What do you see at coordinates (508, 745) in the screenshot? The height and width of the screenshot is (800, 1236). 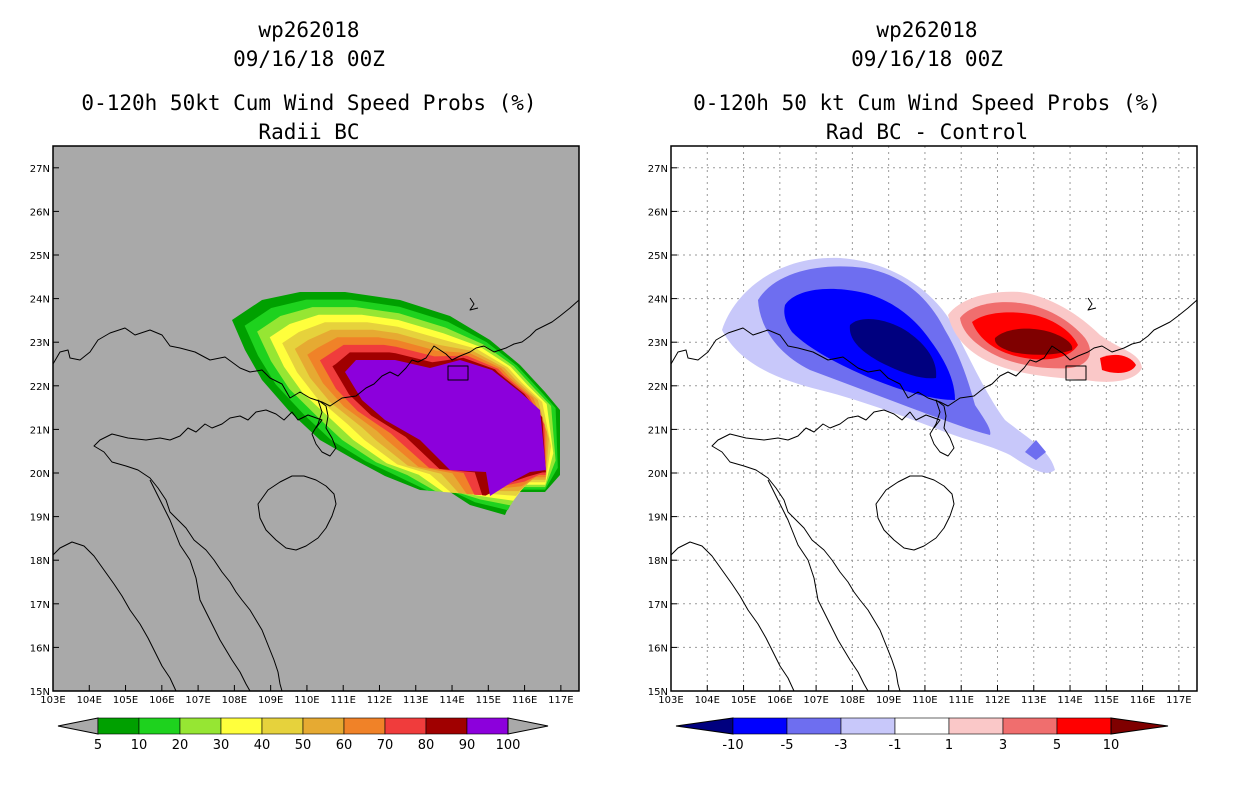 I see `colorbar-label: 100` at bounding box center [508, 745].